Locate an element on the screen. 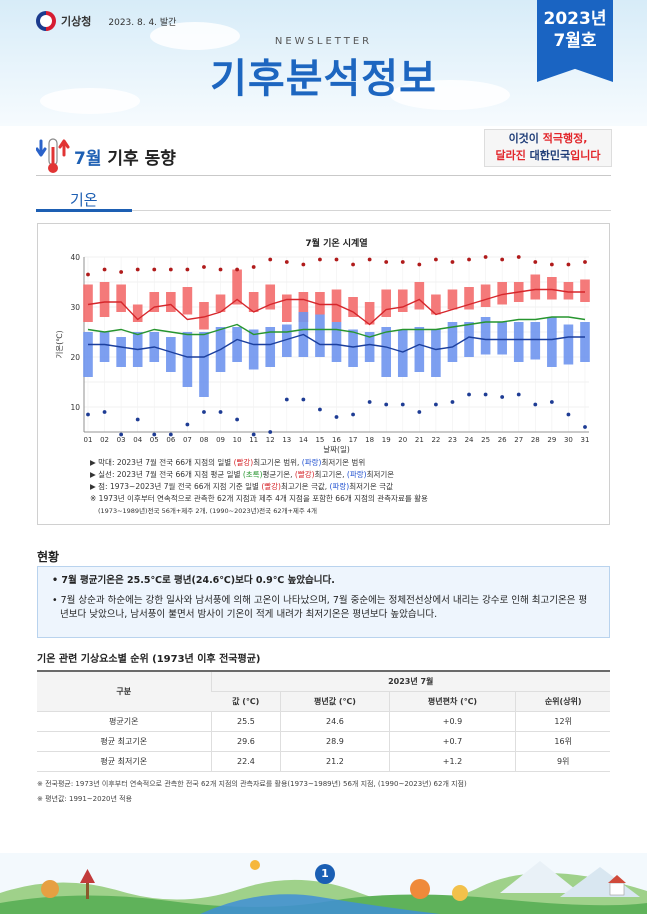 The height and width of the screenshot is (914, 647). x-tick-label: 16 is located at coordinates (336, 440).